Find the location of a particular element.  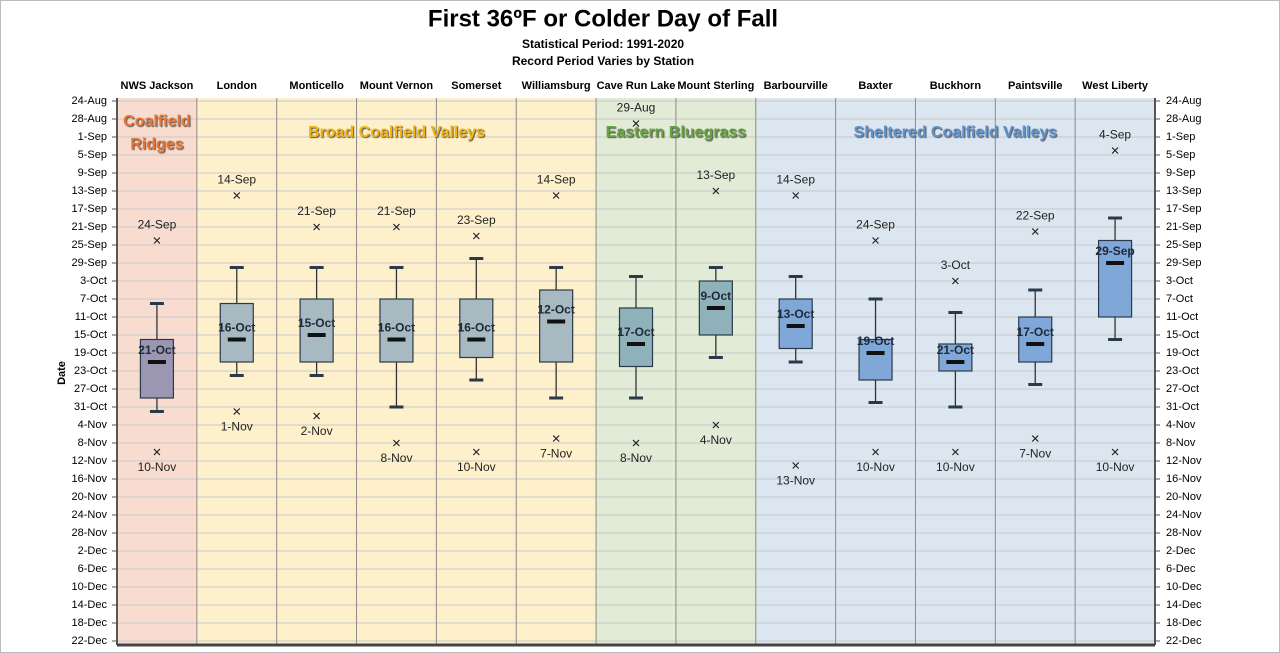

y2-tick-label: 31-Oct is located at coordinates (1182, 407).